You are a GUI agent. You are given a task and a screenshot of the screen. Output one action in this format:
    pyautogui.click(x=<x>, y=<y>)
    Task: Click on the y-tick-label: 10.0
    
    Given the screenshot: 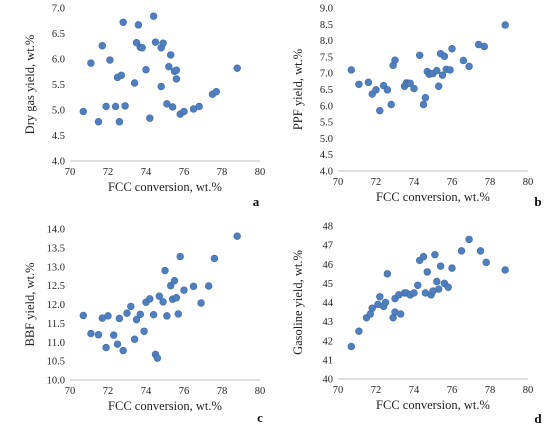 What is the action you would take?
    pyautogui.click(x=56, y=381)
    